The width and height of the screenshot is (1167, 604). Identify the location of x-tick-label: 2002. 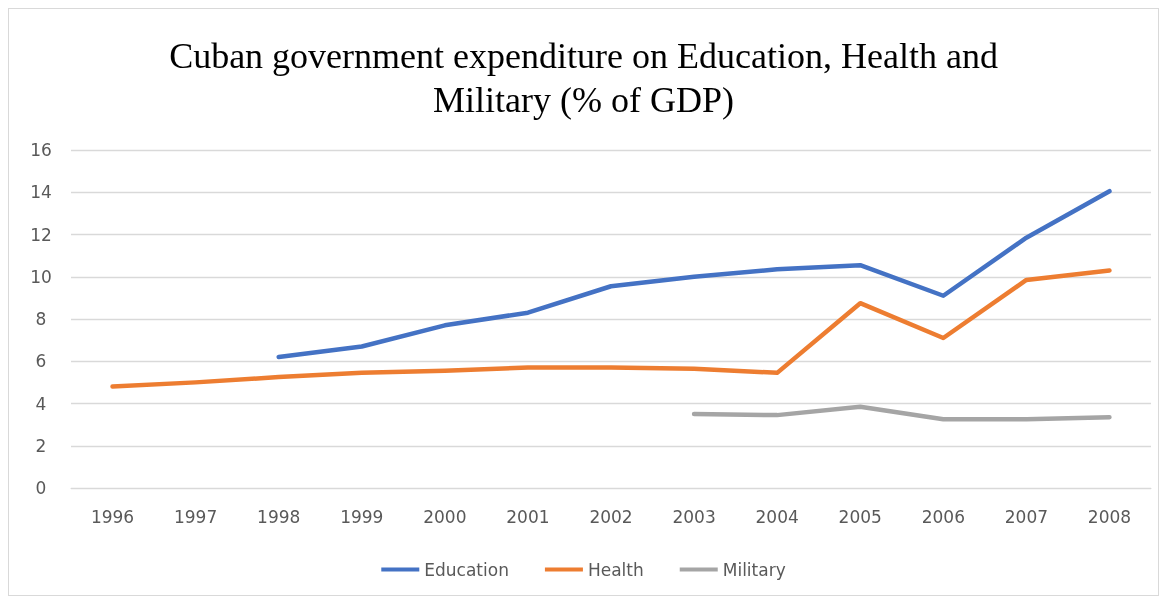
(611, 516).